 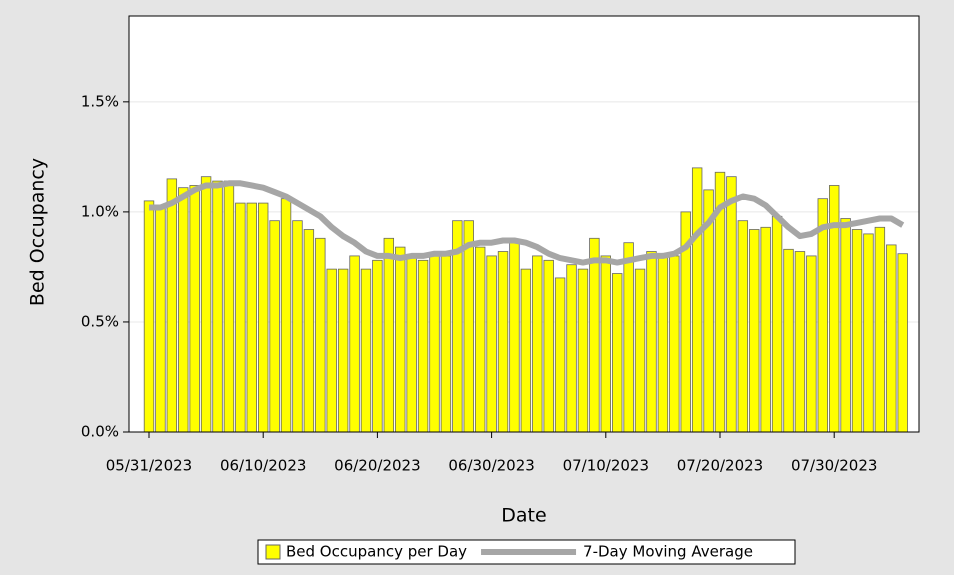 What do you see at coordinates (527, 223) in the screenshot?
I see `moving-average-line` at bounding box center [527, 223].